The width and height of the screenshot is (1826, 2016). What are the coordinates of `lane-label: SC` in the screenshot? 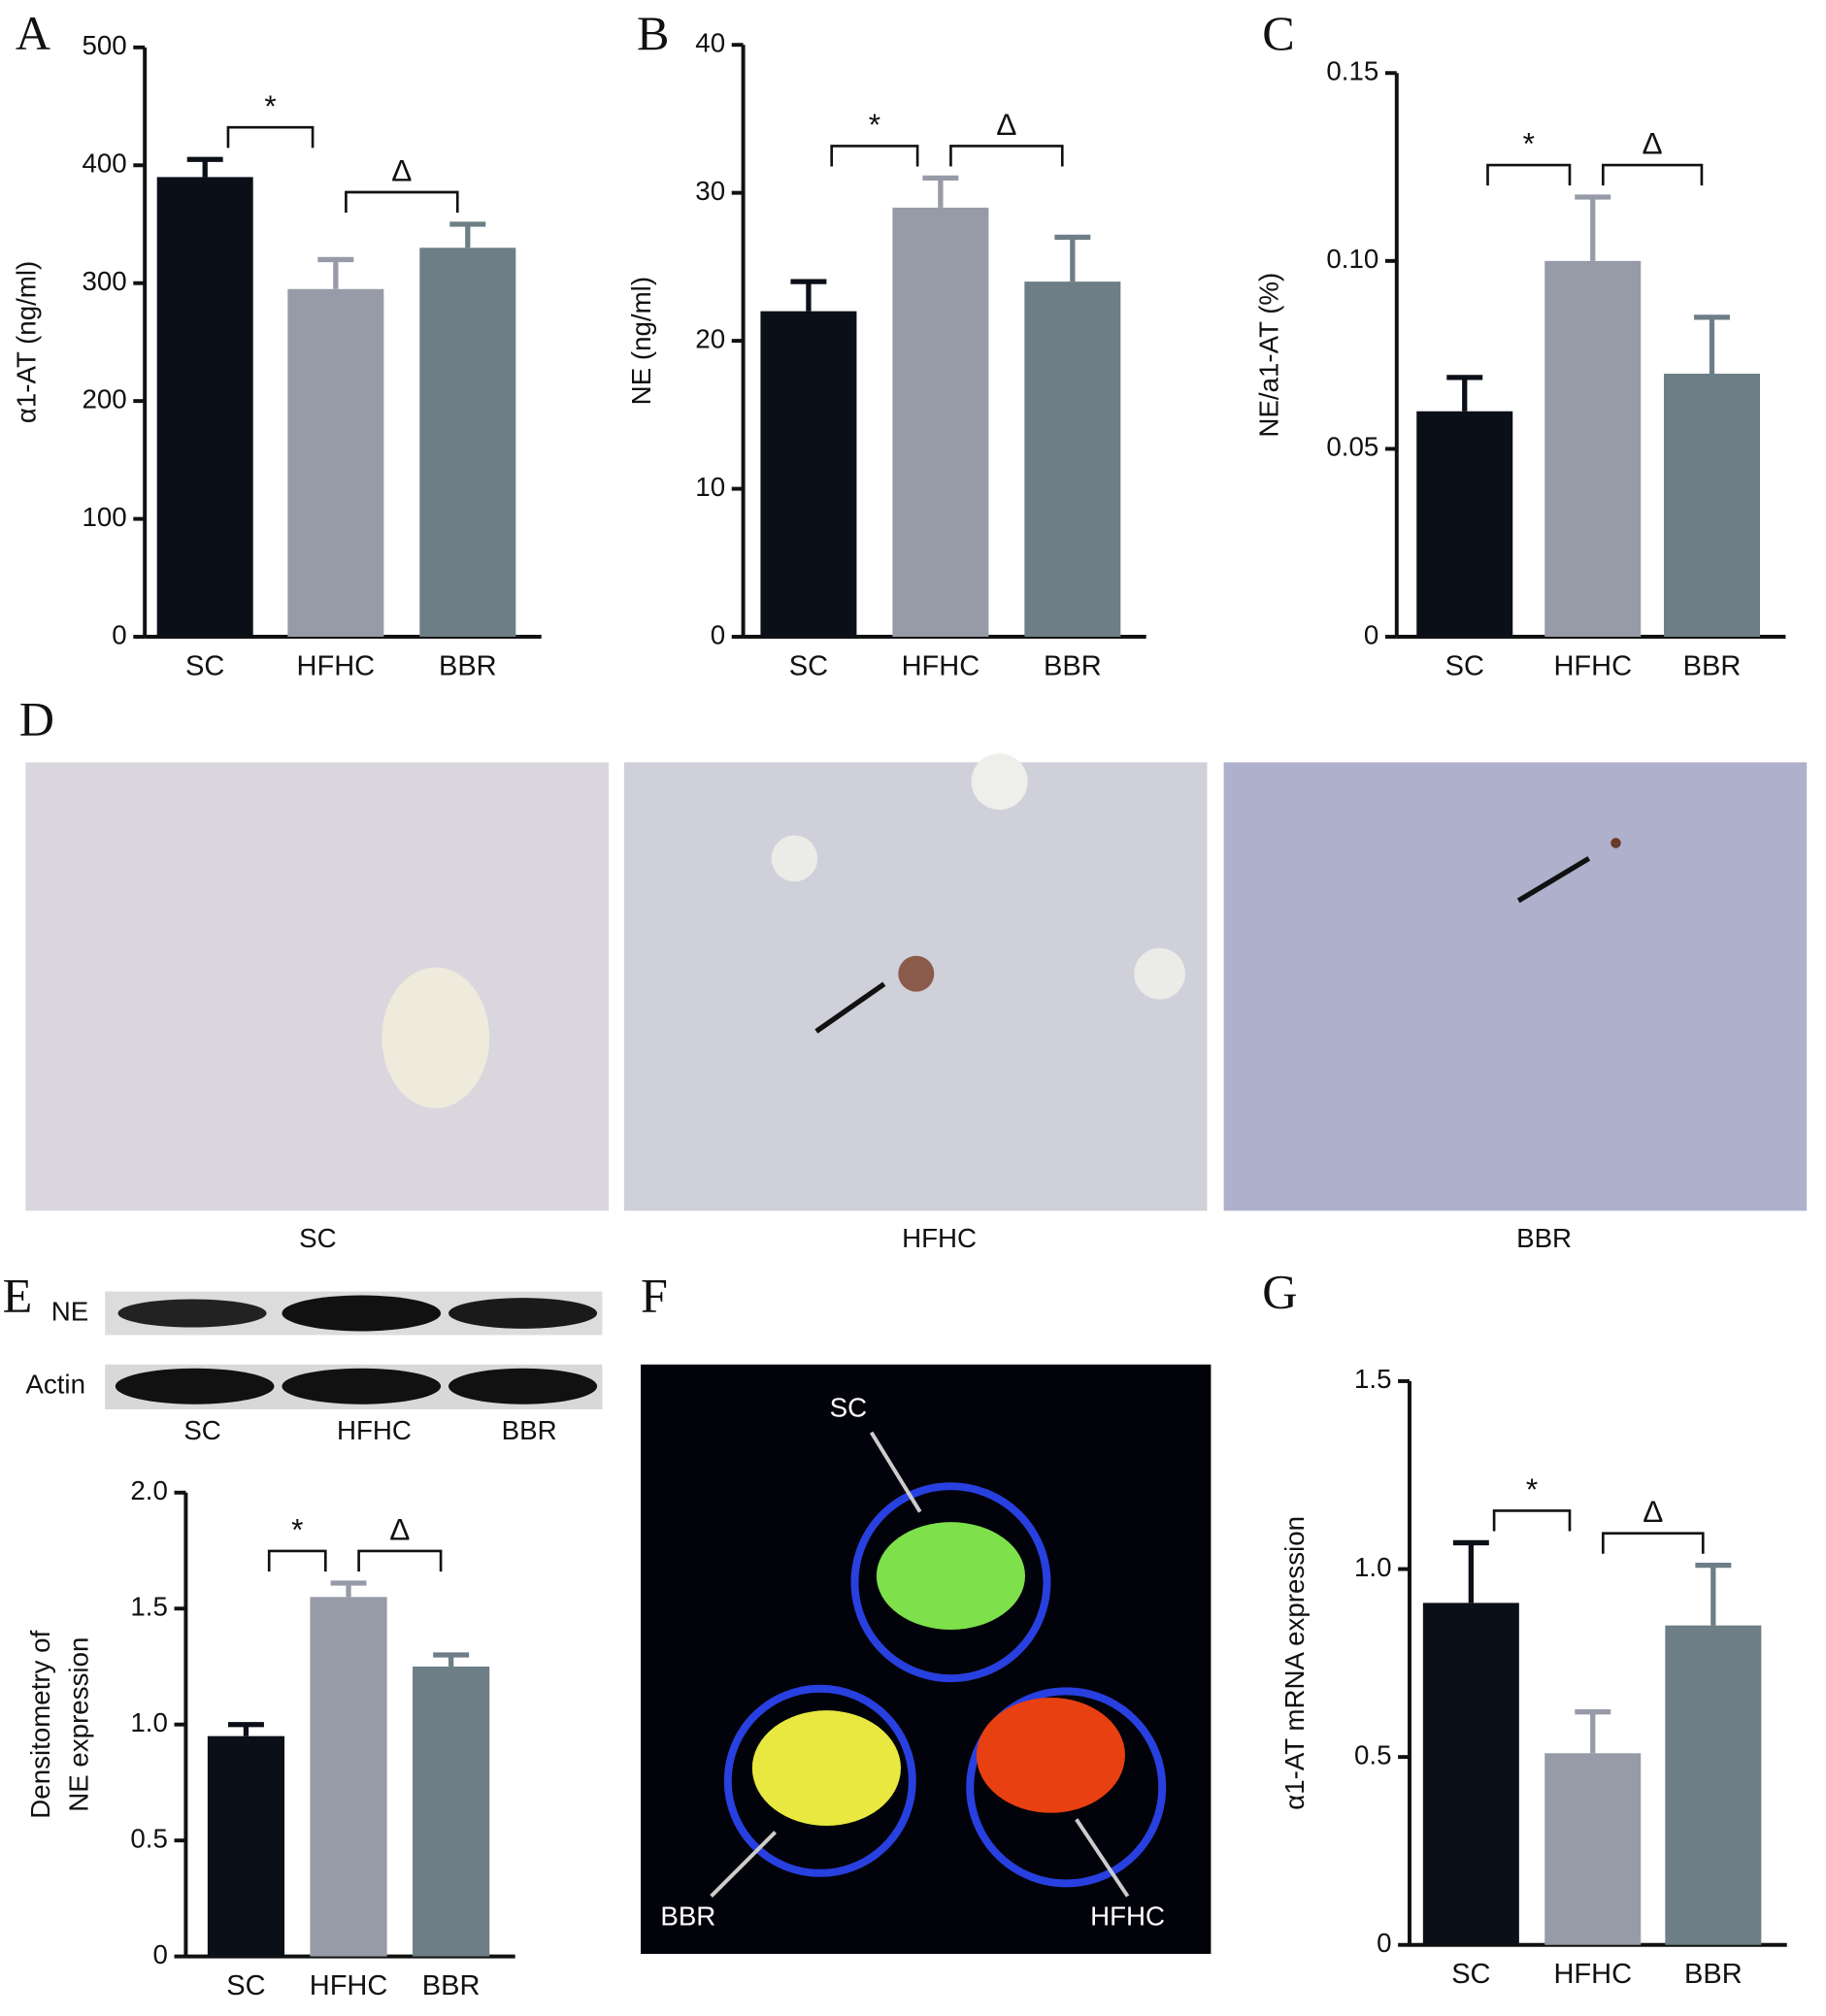 It's located at (201, 1430).